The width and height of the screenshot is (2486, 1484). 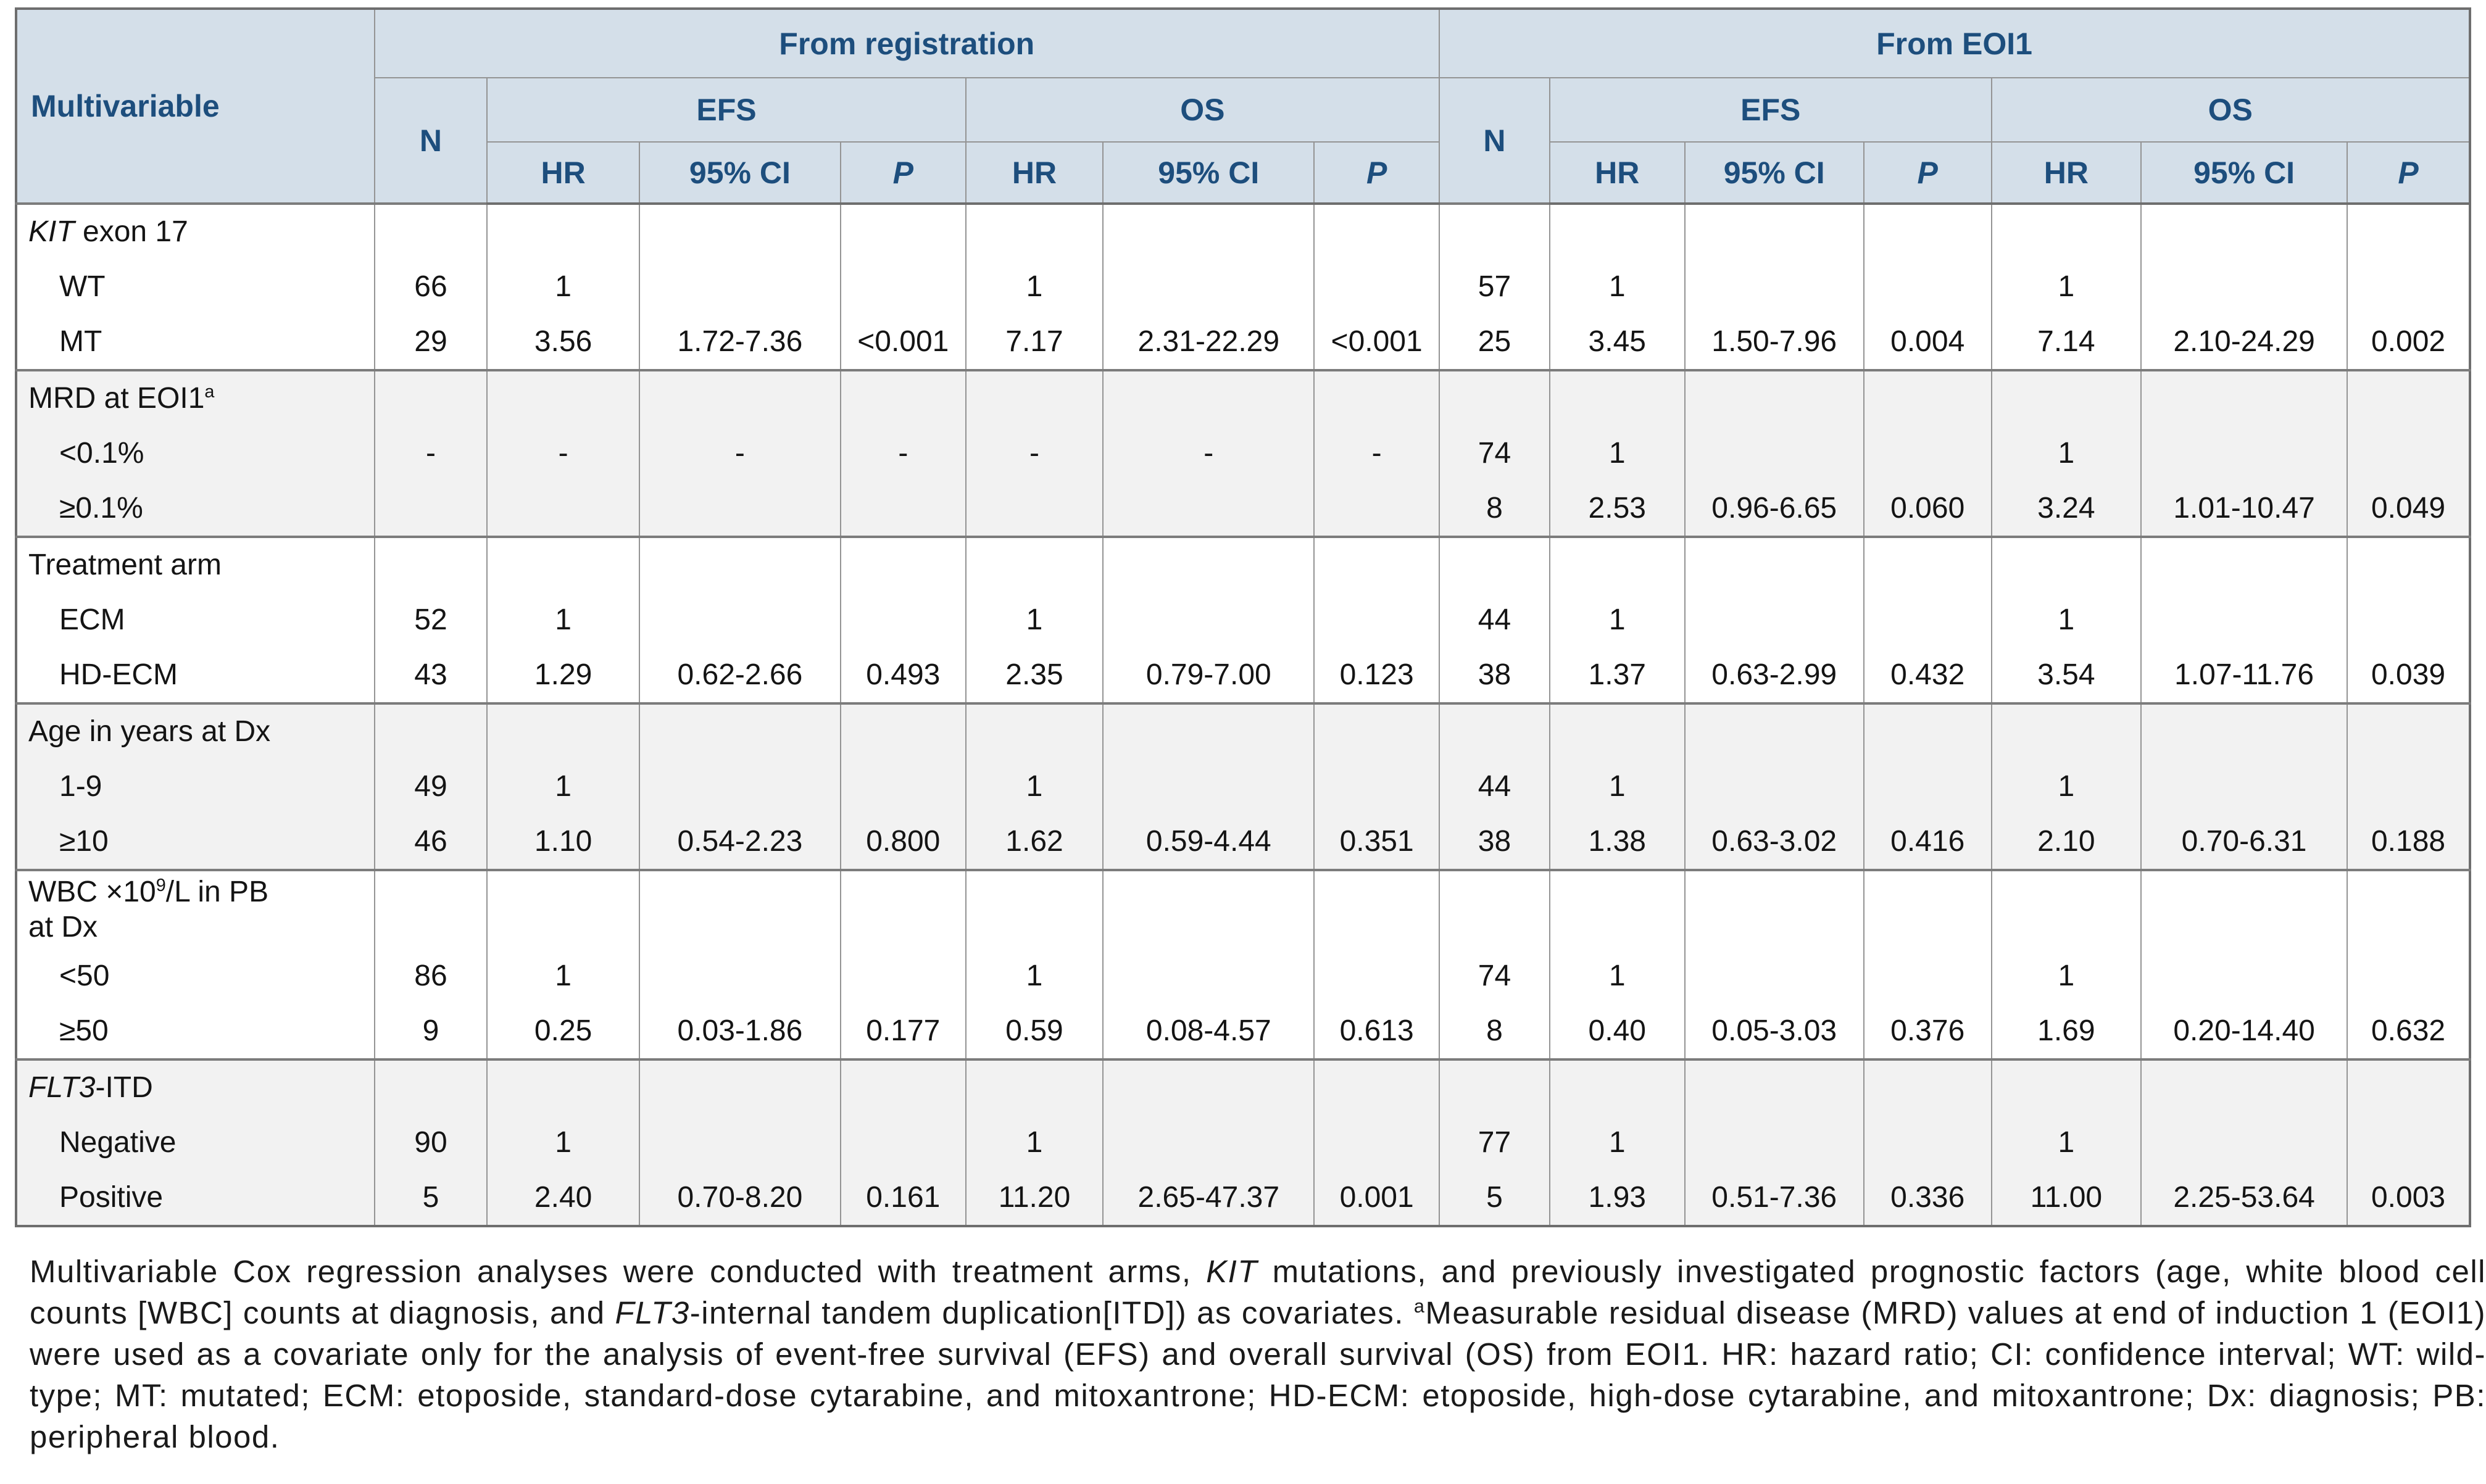 I want to click on value-cell: 0.123, so click(x=1377, y=675).